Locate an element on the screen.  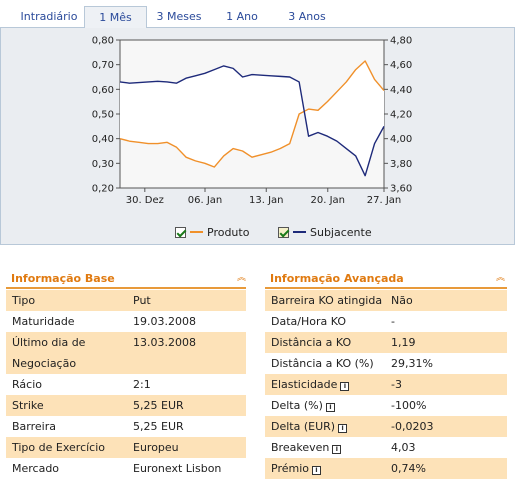
x-tick-label: 30. Dez is located at coordinates (145, 200).